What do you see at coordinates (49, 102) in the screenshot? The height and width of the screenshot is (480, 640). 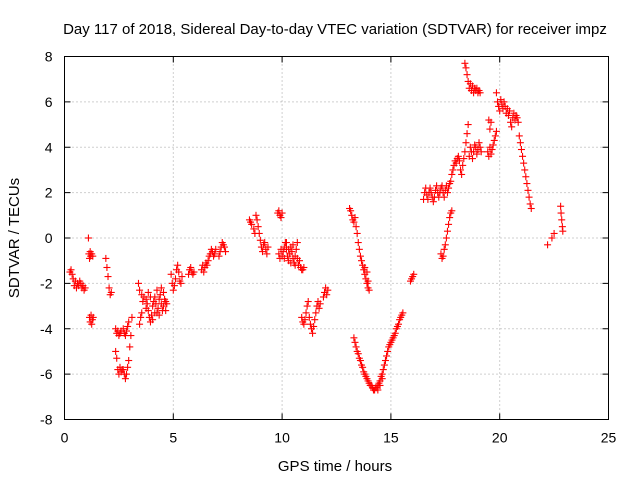 I see `y-tick-label: 6` at bounding box center [49, 102].